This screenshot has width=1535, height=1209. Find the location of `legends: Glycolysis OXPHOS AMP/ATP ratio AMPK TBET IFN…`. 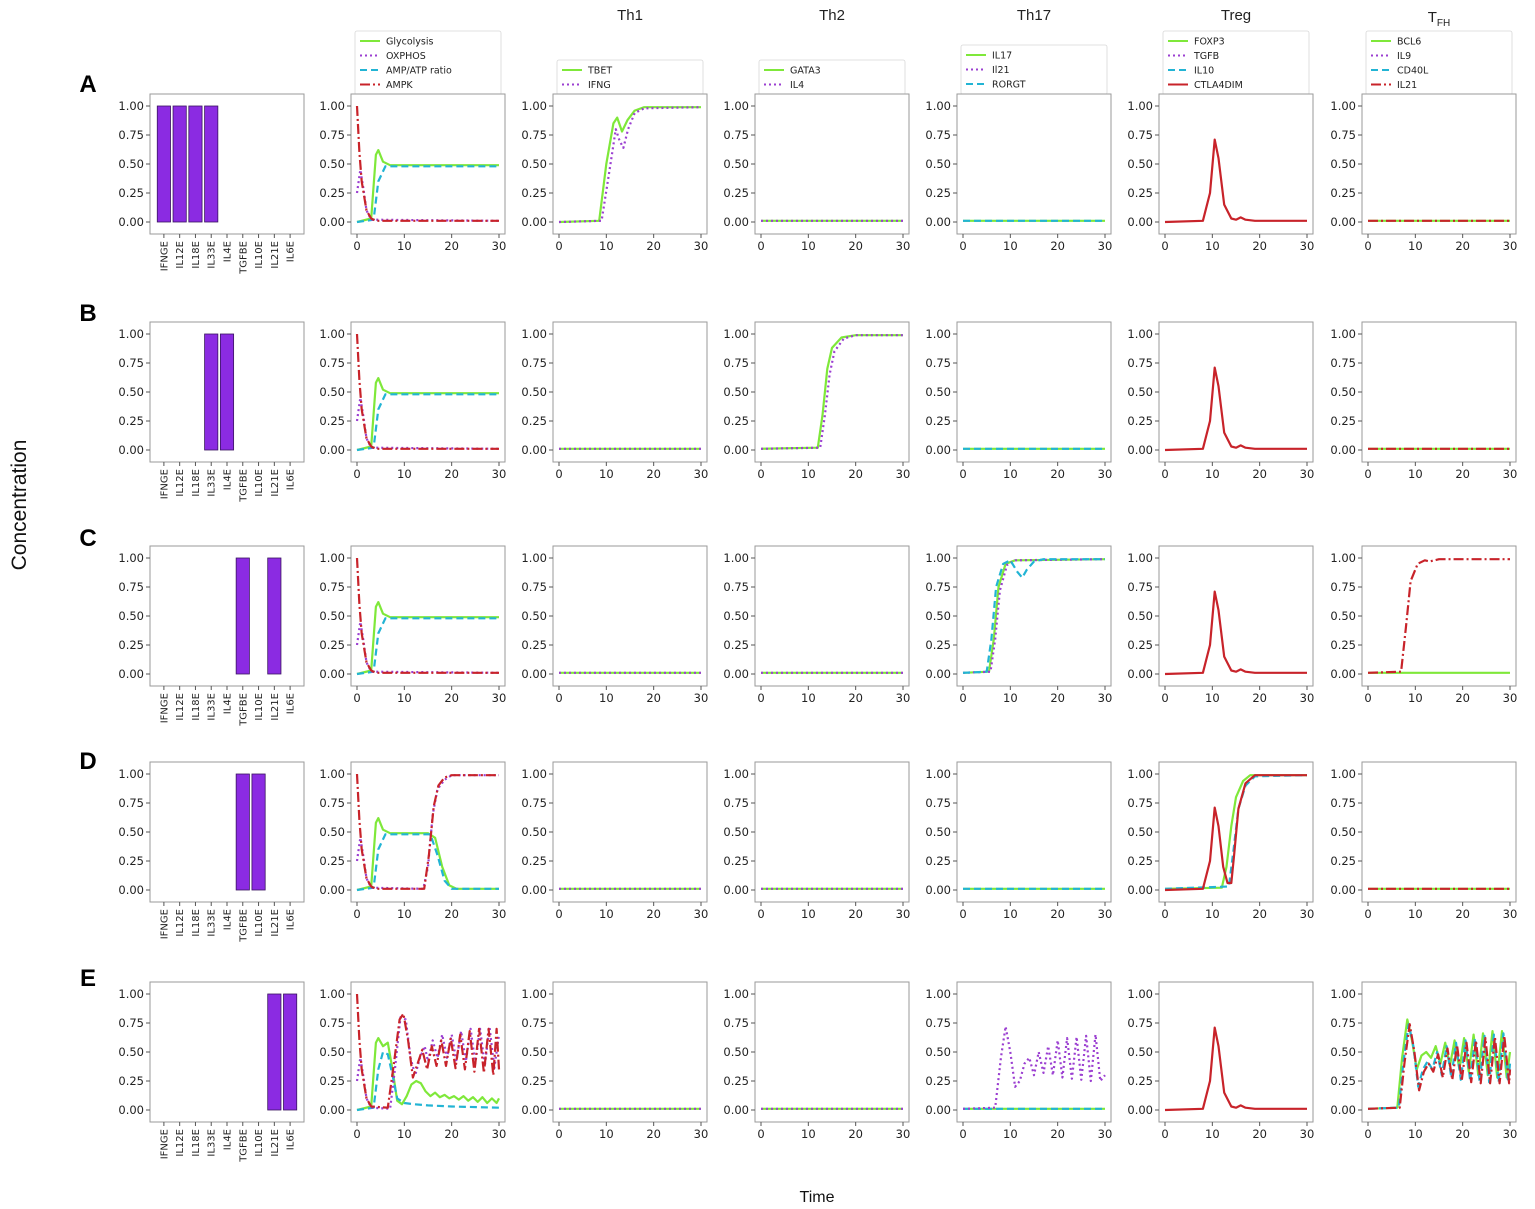

legends: Glycolysis OXPHOS AMP/ATP ratio AMPK TBET IFN… is located at coordinates (933, 63).